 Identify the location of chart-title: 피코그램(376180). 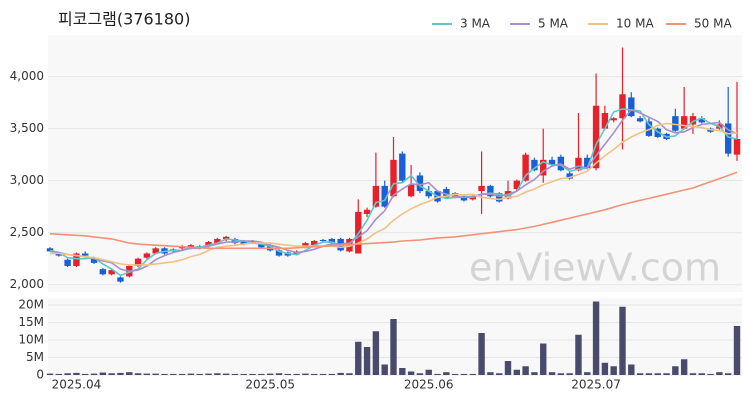
(124, 19).